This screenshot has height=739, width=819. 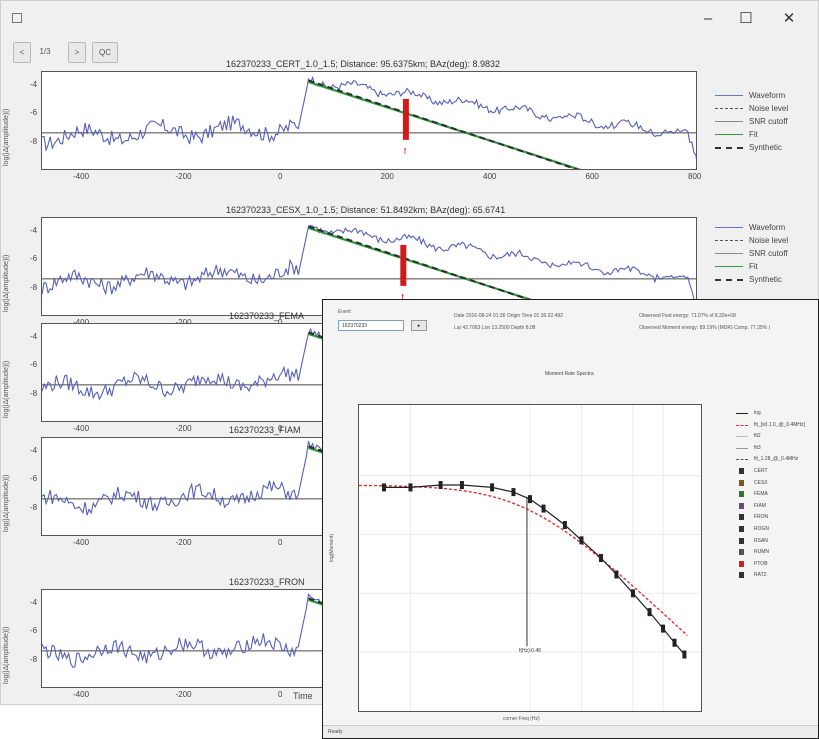 I want to click on x-tick-label: 800, so click(x=695, y=176).